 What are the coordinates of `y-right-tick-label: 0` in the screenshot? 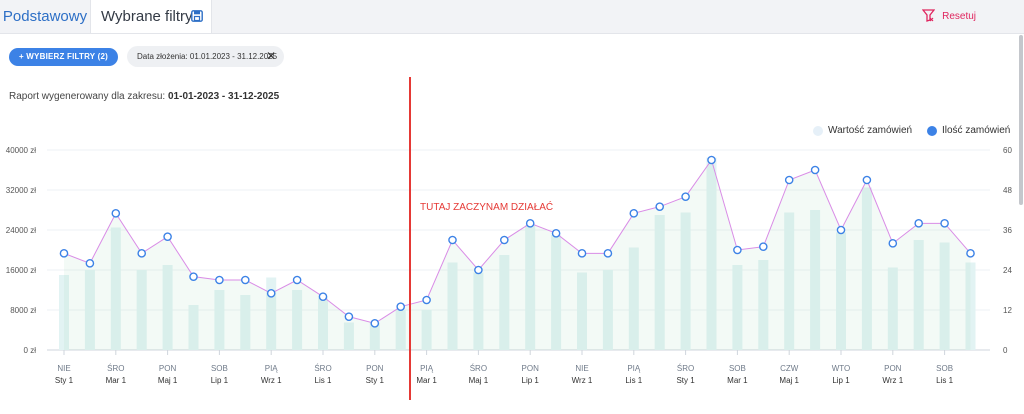 It's located at (1005, 350).